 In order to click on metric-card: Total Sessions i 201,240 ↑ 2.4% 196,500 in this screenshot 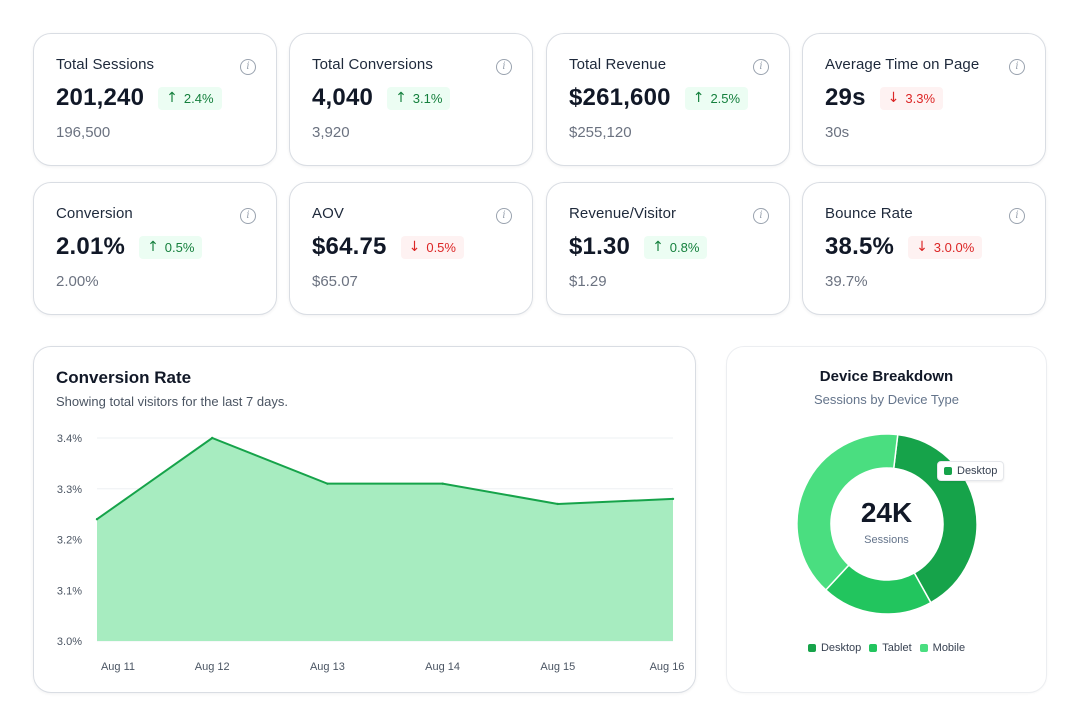, I will do `click(155, 99)`.